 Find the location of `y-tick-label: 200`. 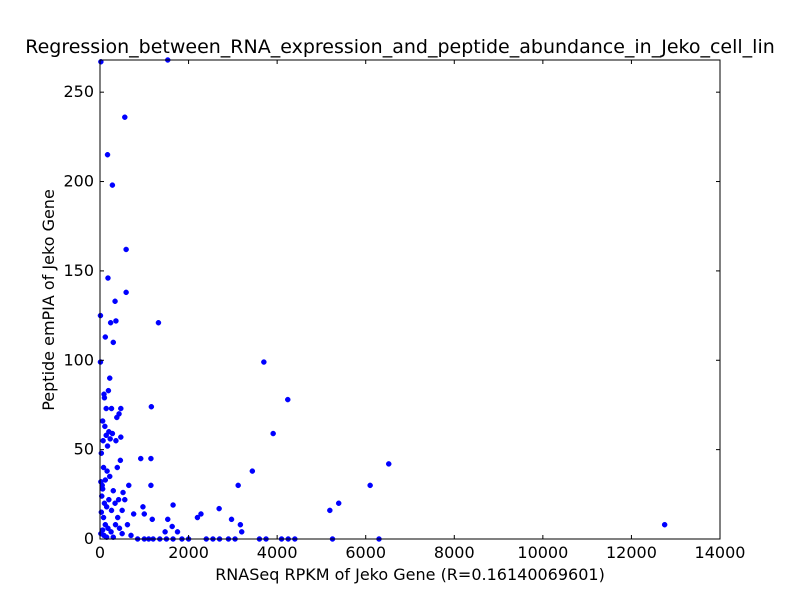

y-tick-label: 200 is located at coordinates (78, 181).